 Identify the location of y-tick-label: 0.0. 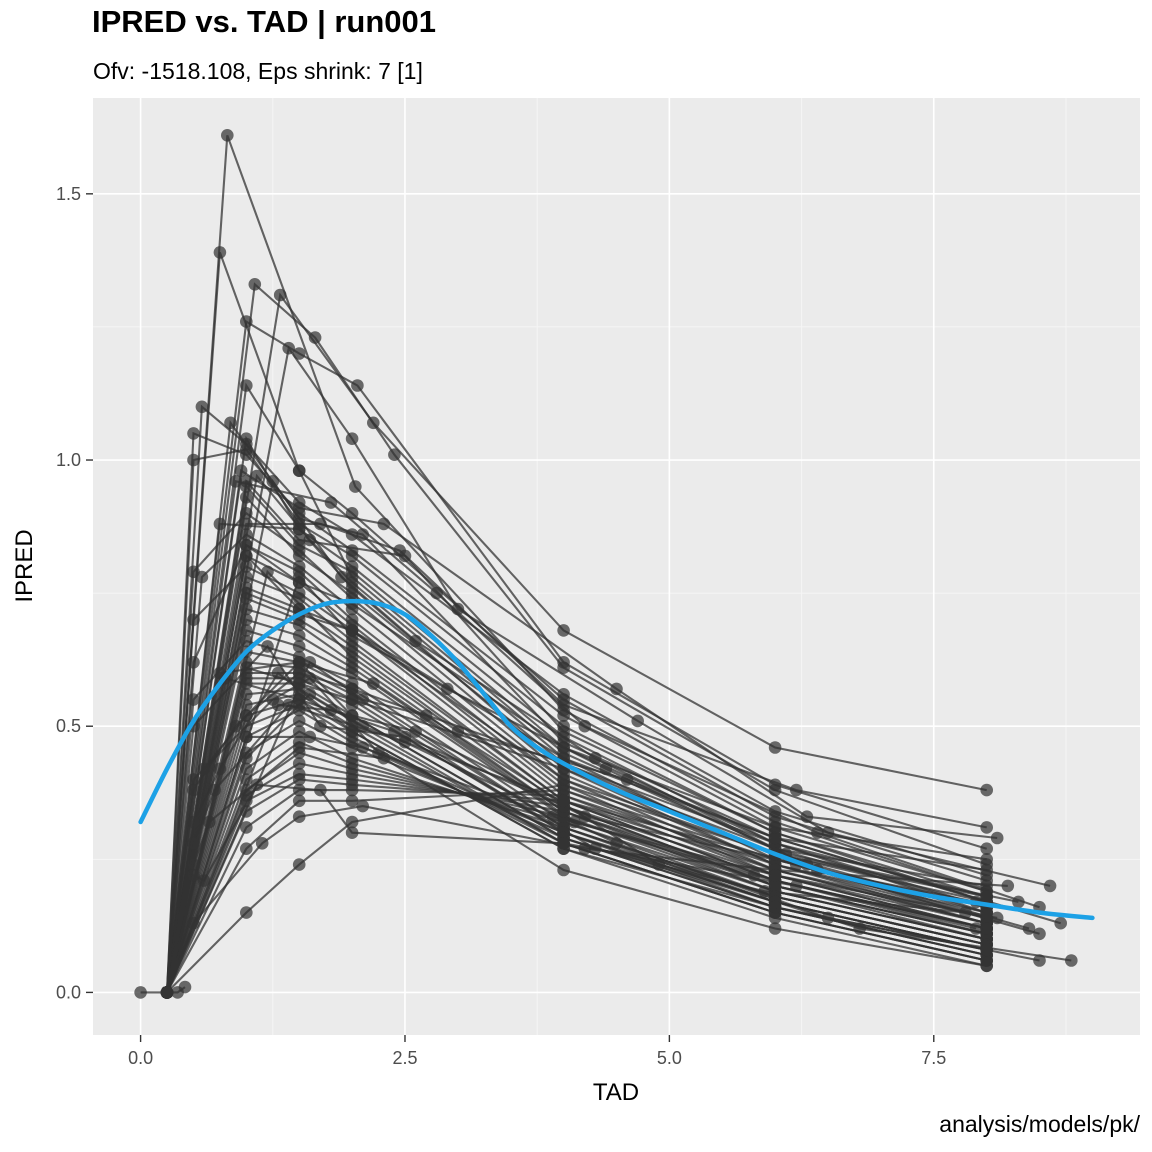
(68, 992).